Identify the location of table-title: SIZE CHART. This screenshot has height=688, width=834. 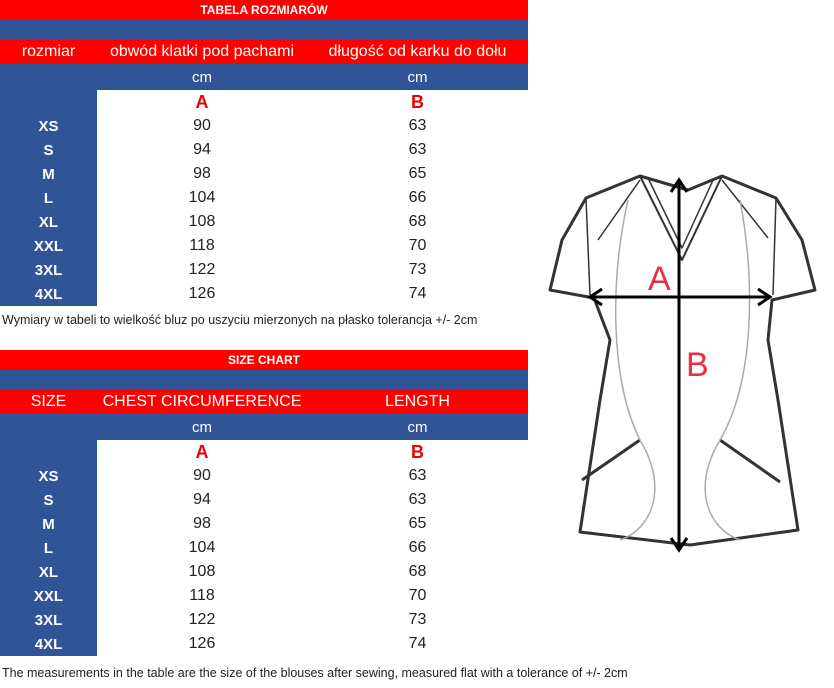
(264, 360).